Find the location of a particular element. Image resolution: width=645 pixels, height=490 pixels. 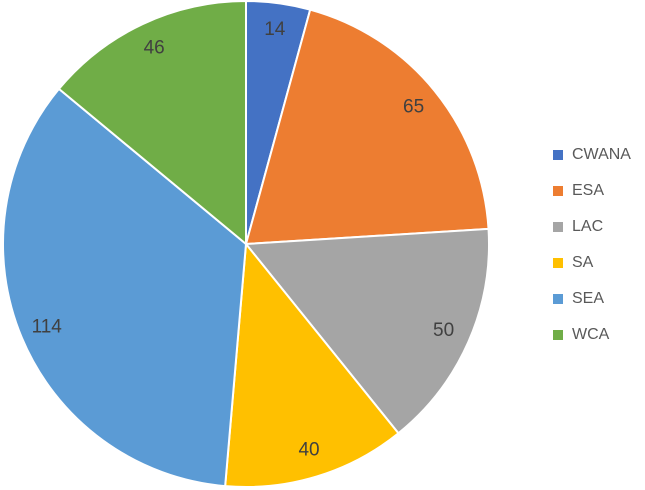

legend-label: CWANA is located at coordinates (601, 154).